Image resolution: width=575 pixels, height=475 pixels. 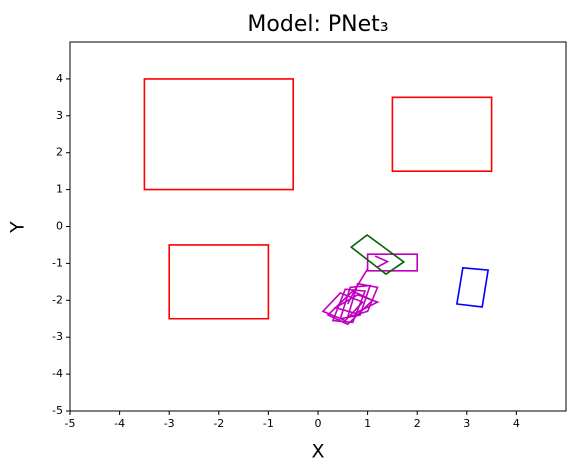 What do you see at coordinates (57, 299) in the screenshot?
I see `y-tick-label: -2` at bounding box center [57, 299].